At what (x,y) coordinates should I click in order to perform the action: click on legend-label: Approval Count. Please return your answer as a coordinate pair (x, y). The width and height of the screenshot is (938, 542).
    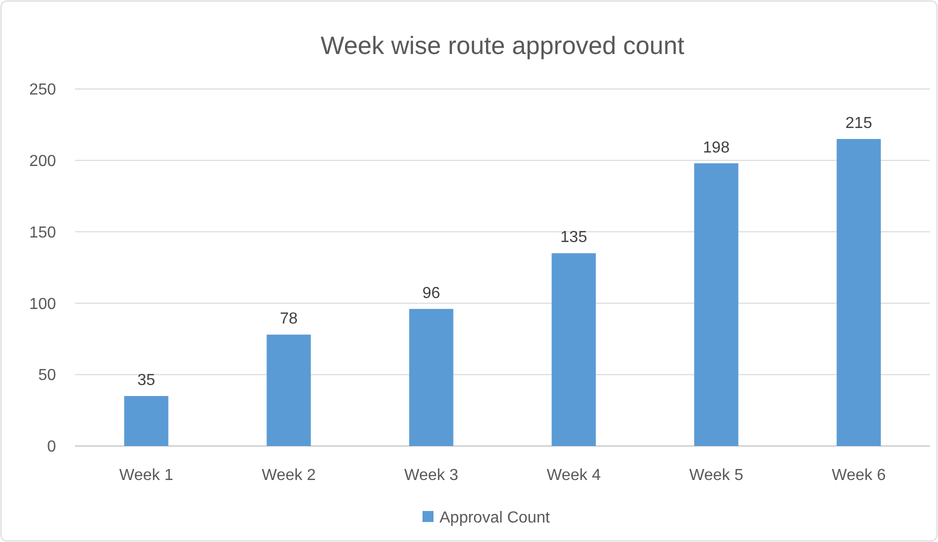
    Looking at the image, I should click on (495, 518).